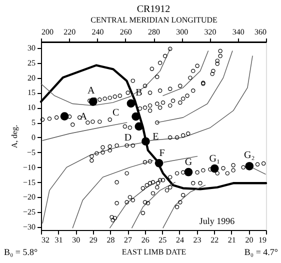  Describe the element at coordinates (34, 137) in the screenshot. I see `y-tick-label: 0` at that location.